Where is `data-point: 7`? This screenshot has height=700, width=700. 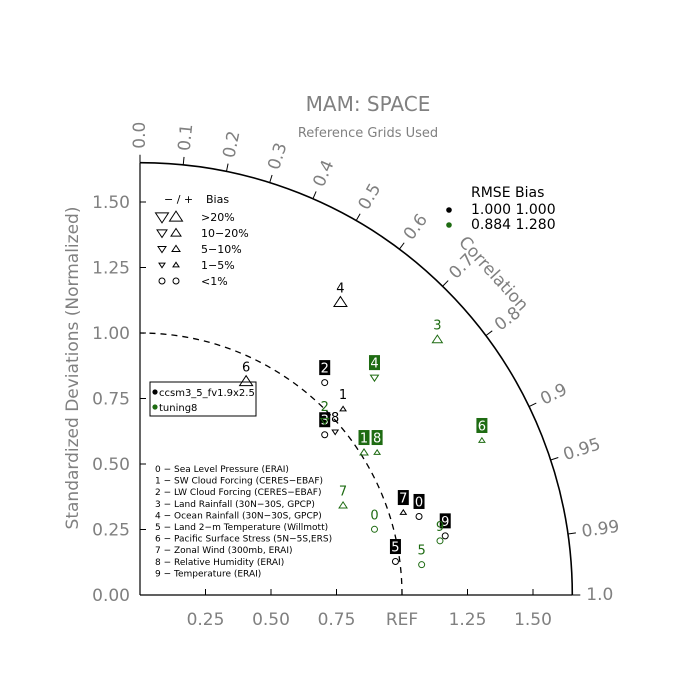
data-point: 7 is located at coordinates (403, 502).